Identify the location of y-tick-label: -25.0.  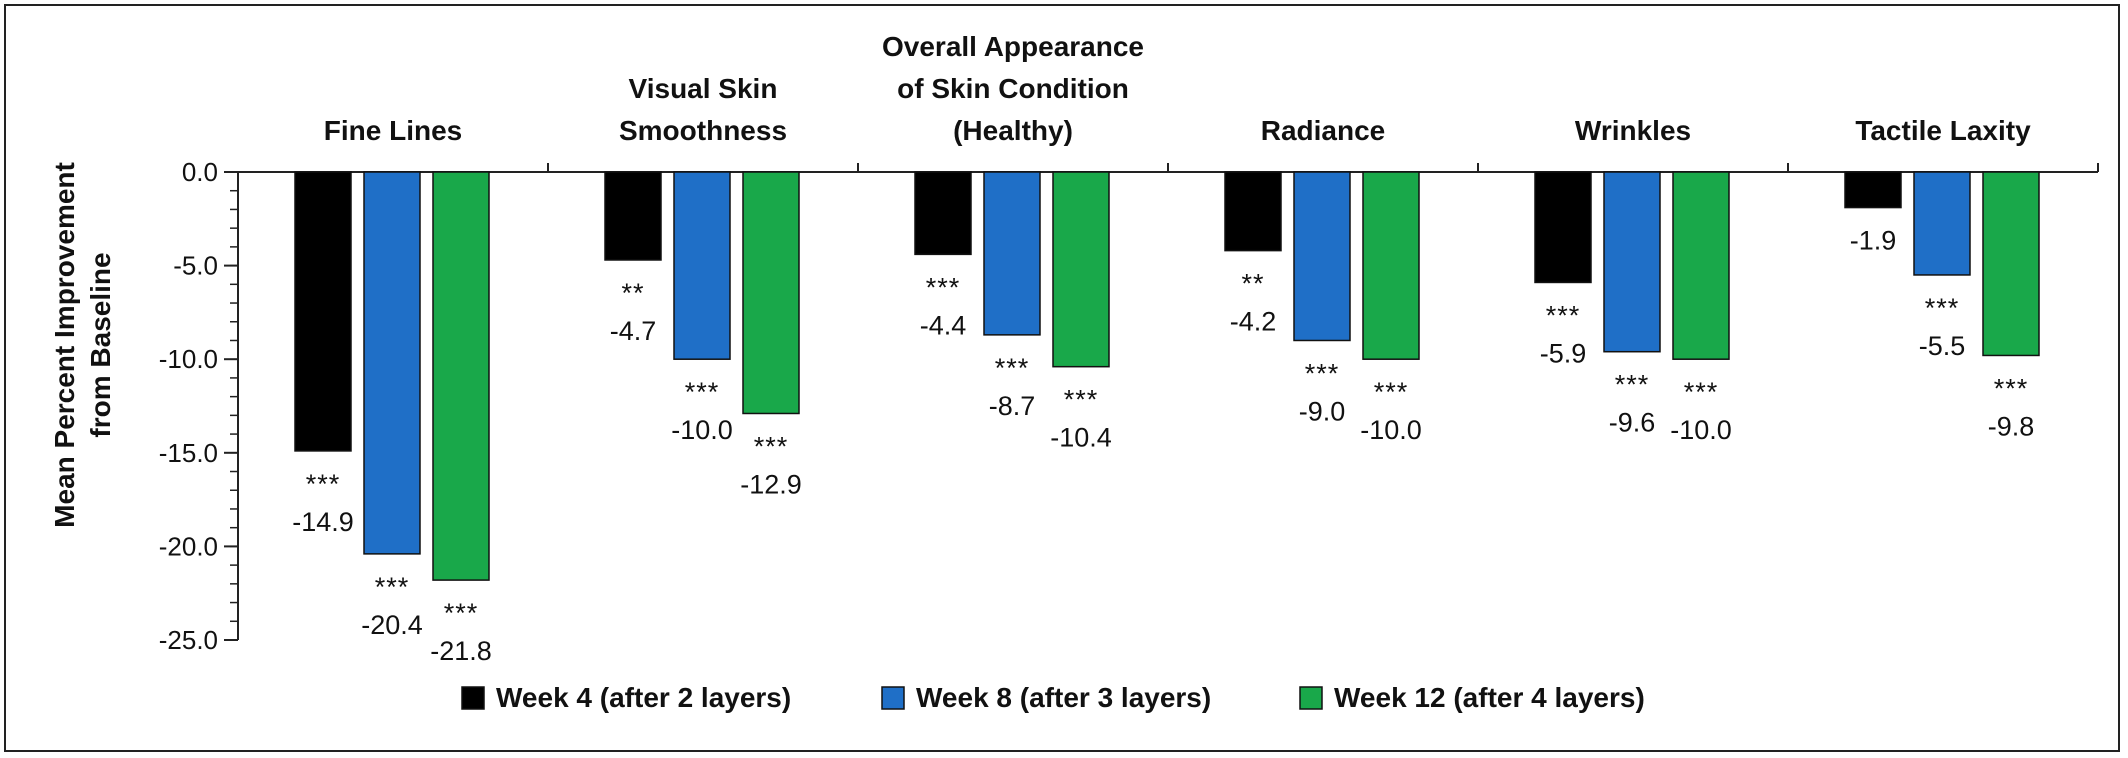
(188, 640).